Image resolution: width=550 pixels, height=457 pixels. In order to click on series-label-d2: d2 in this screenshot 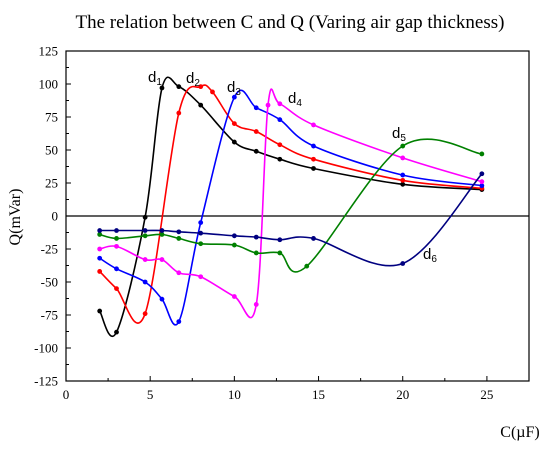, I will do `click(193, 79)`.